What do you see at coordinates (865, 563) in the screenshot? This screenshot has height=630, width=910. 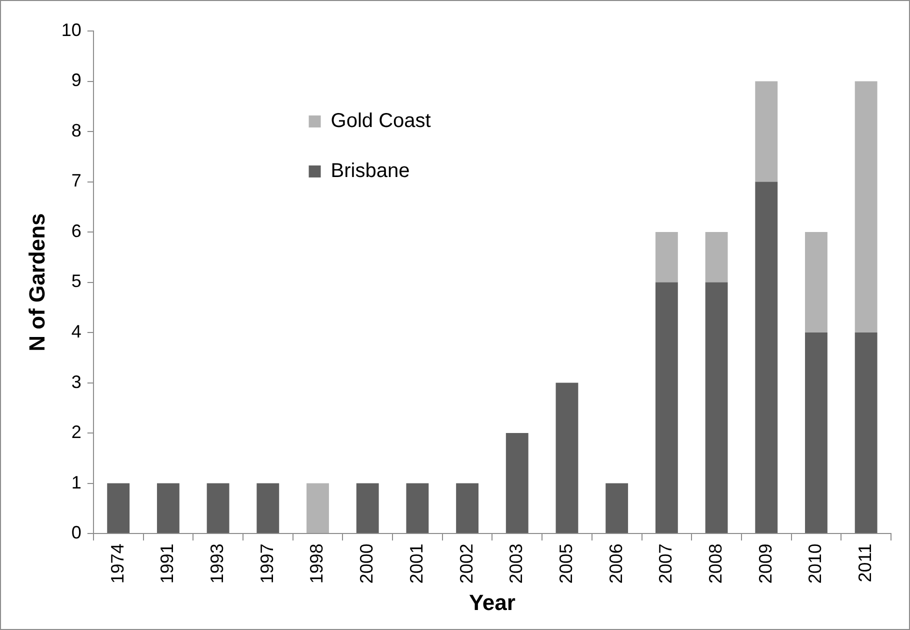 I see `x-tick-label: 2011` at bounding box center [865, 563].